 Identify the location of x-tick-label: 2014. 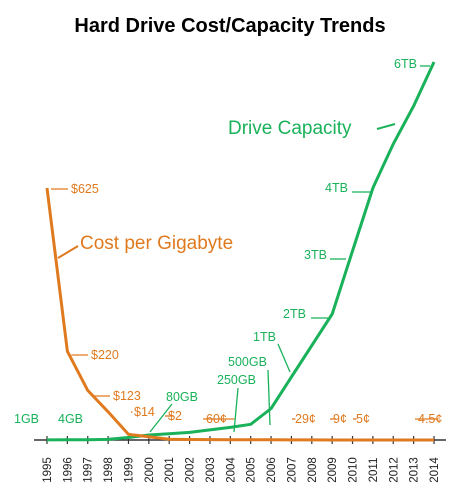
(435, 470).